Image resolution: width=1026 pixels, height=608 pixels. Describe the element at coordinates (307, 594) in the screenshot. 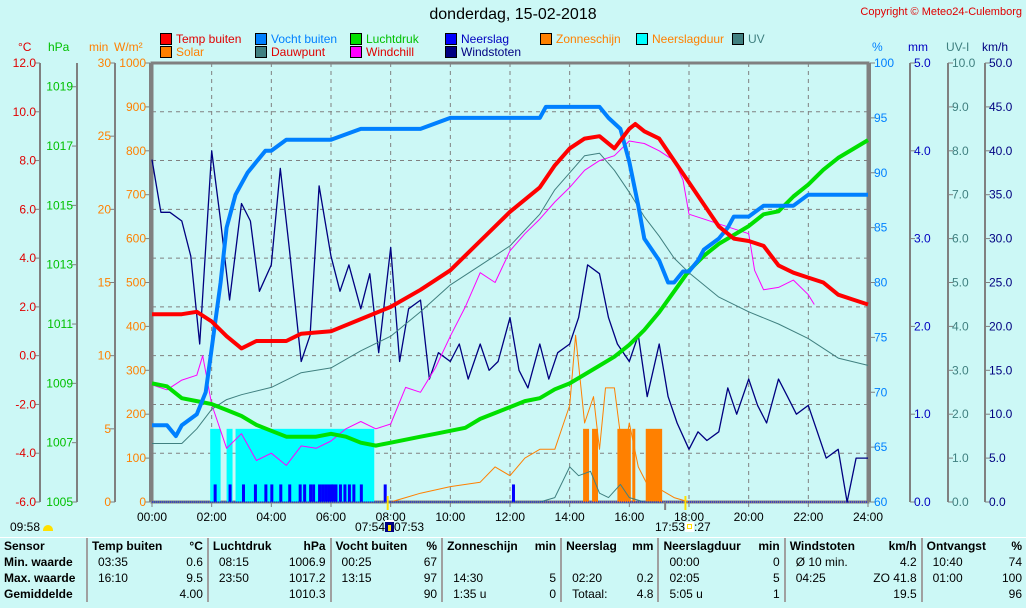

I see `stats-cell-value: 1010.3` at that location.